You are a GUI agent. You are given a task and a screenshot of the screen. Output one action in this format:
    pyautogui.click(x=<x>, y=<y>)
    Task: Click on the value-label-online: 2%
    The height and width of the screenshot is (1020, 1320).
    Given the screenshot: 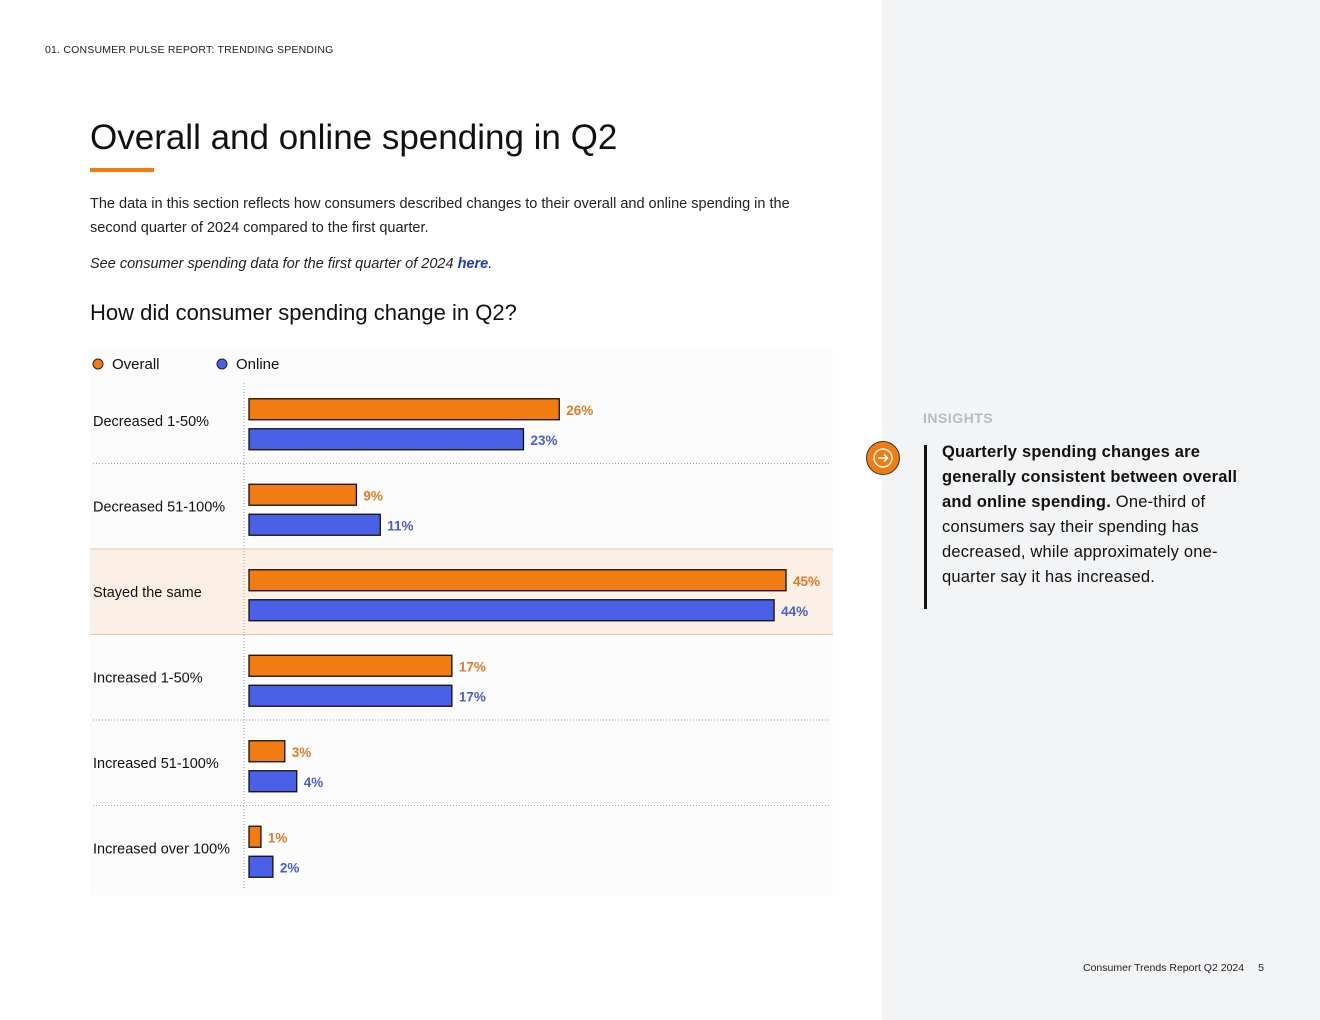 What is the action you would take?
    pyautogui.click(x=290, y=867)
    